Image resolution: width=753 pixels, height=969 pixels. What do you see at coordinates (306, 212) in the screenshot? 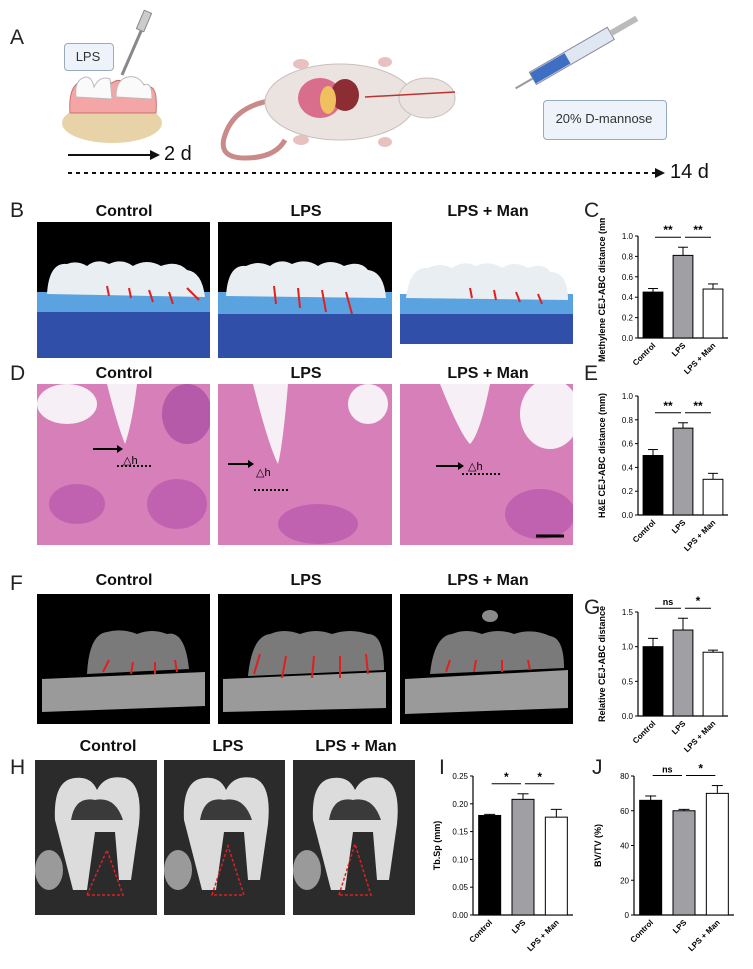
I see `b-title-lps: LPS` at bounding box center [306, 212].